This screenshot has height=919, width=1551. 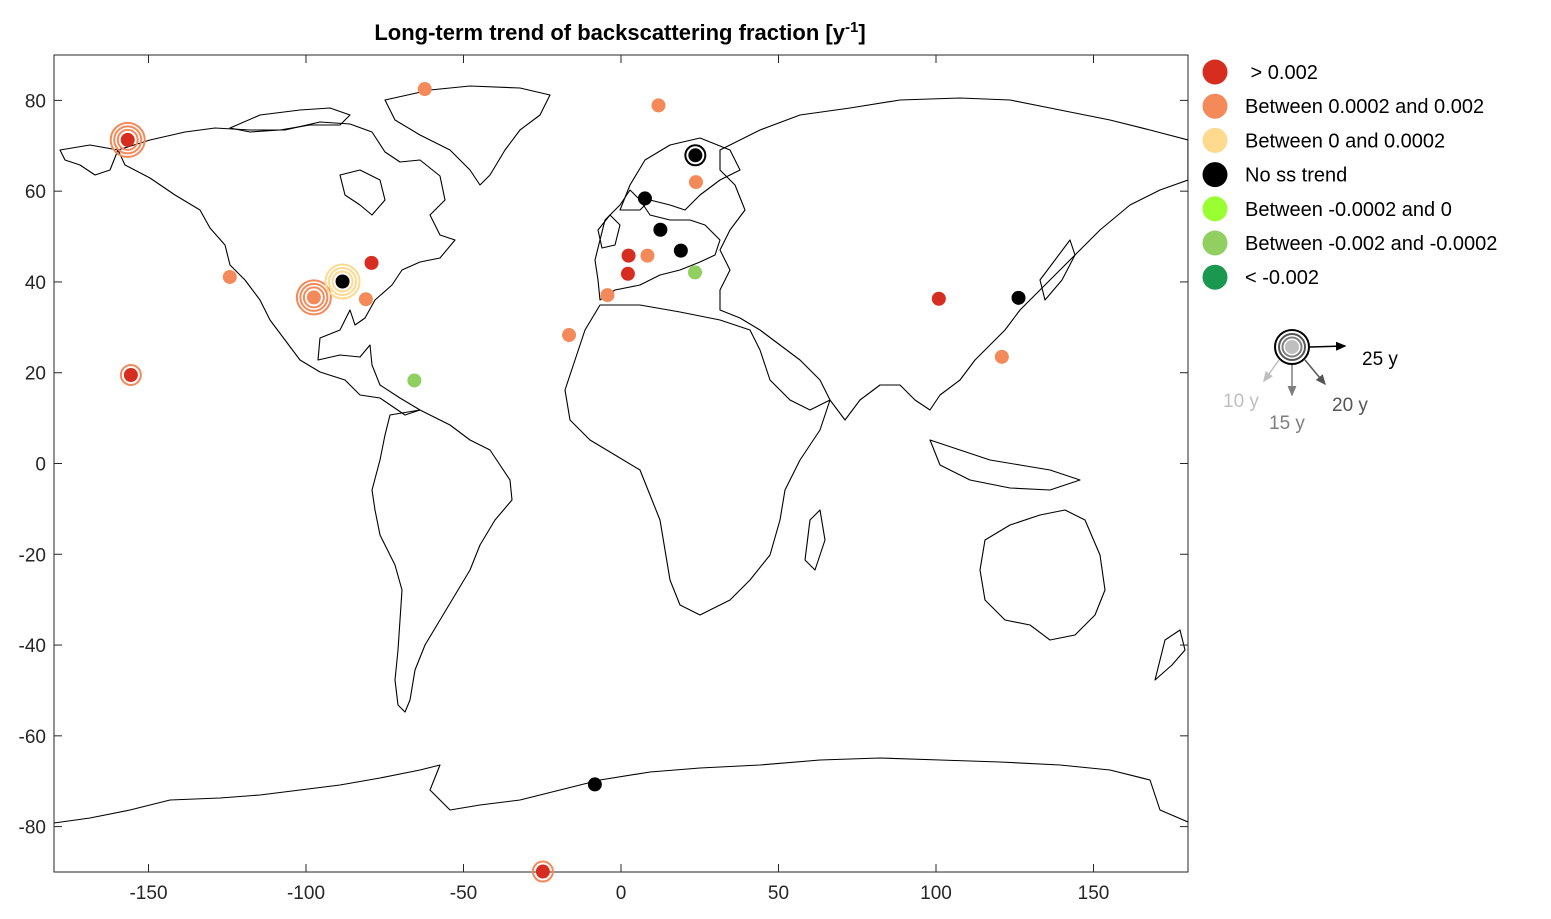 What do you see at coordinates (148, 893) in the screenshot?
I see `x-tick-label: -150` at bounding box center [148, 893].